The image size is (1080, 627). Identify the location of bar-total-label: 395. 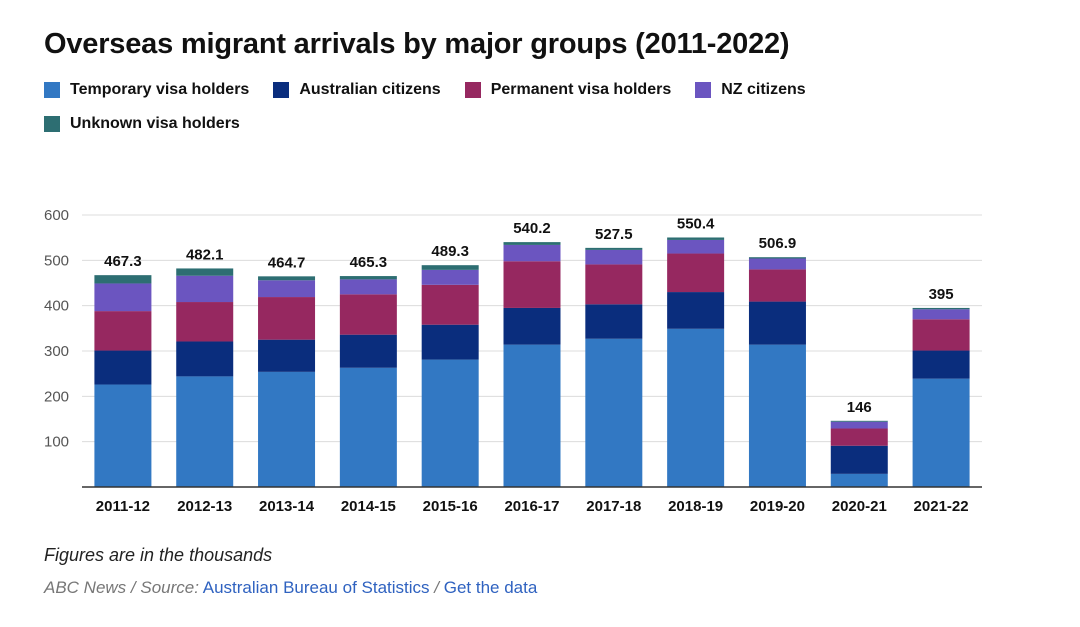
(941, 294).